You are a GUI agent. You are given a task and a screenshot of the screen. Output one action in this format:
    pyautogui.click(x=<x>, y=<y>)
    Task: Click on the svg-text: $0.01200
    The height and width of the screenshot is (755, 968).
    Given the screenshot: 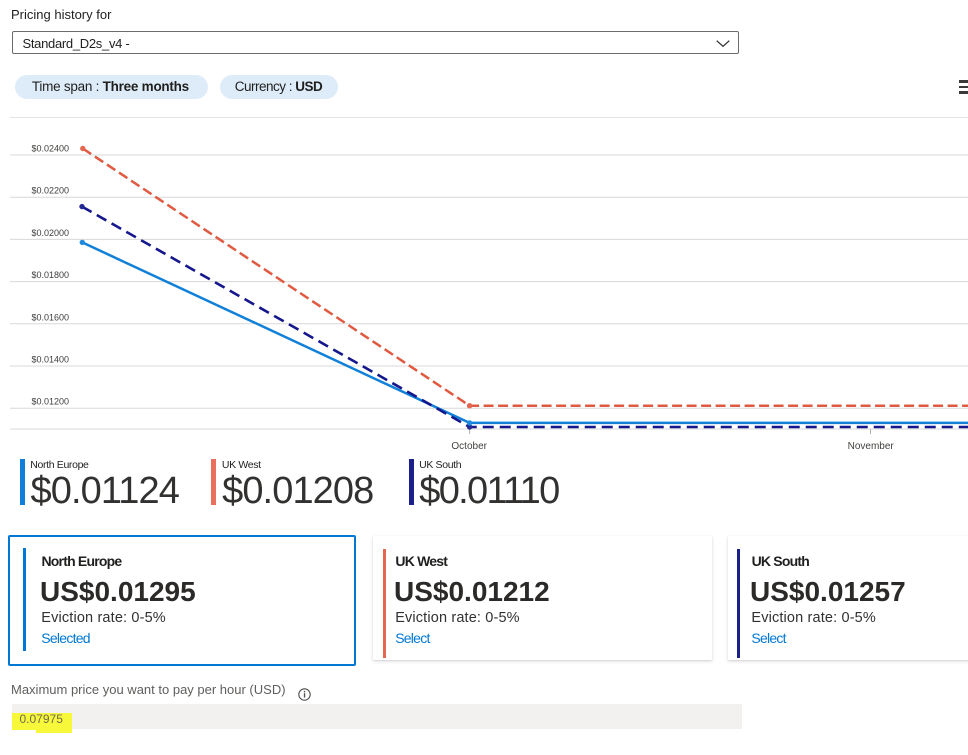 What is the action you would take?
    pyautogui.click(x=50, y=402)
    